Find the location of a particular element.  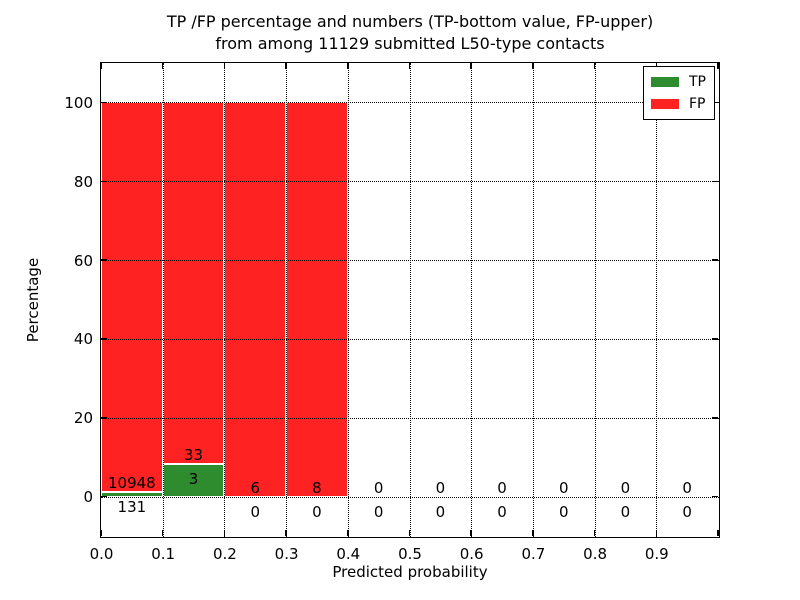

fp-swatch-icon is located at coordinates (665, 104).